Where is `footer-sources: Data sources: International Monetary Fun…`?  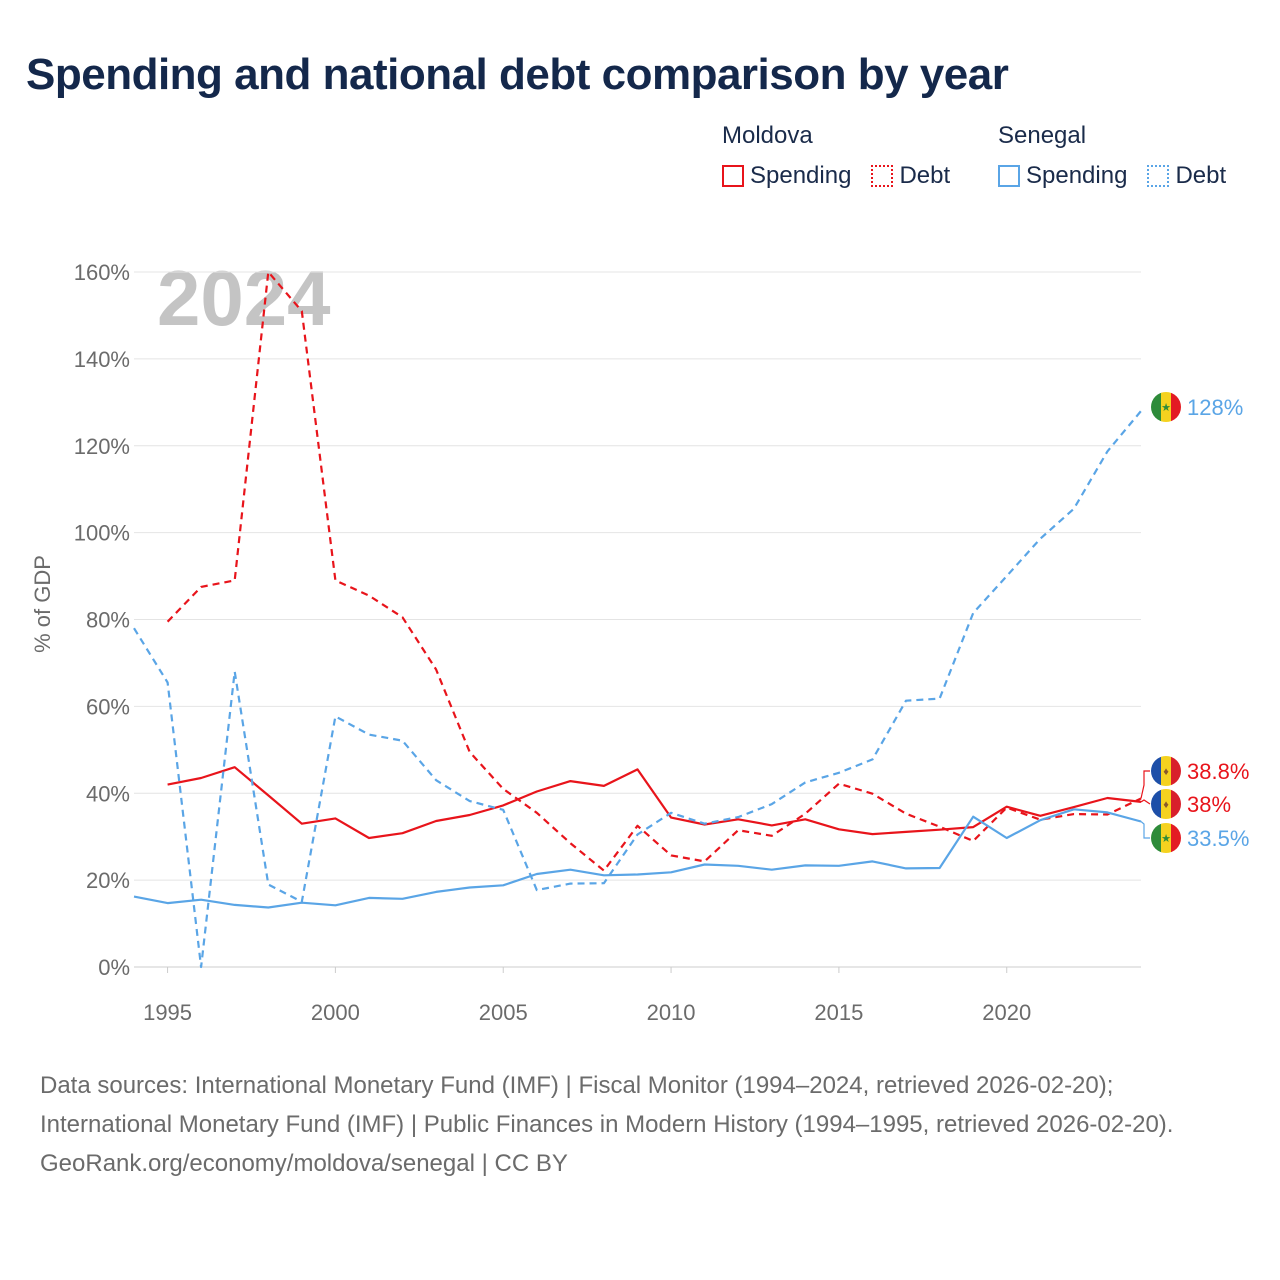
footer-sources: Data sources: International Monetary Fun… is located at coordinates (607, 1105).